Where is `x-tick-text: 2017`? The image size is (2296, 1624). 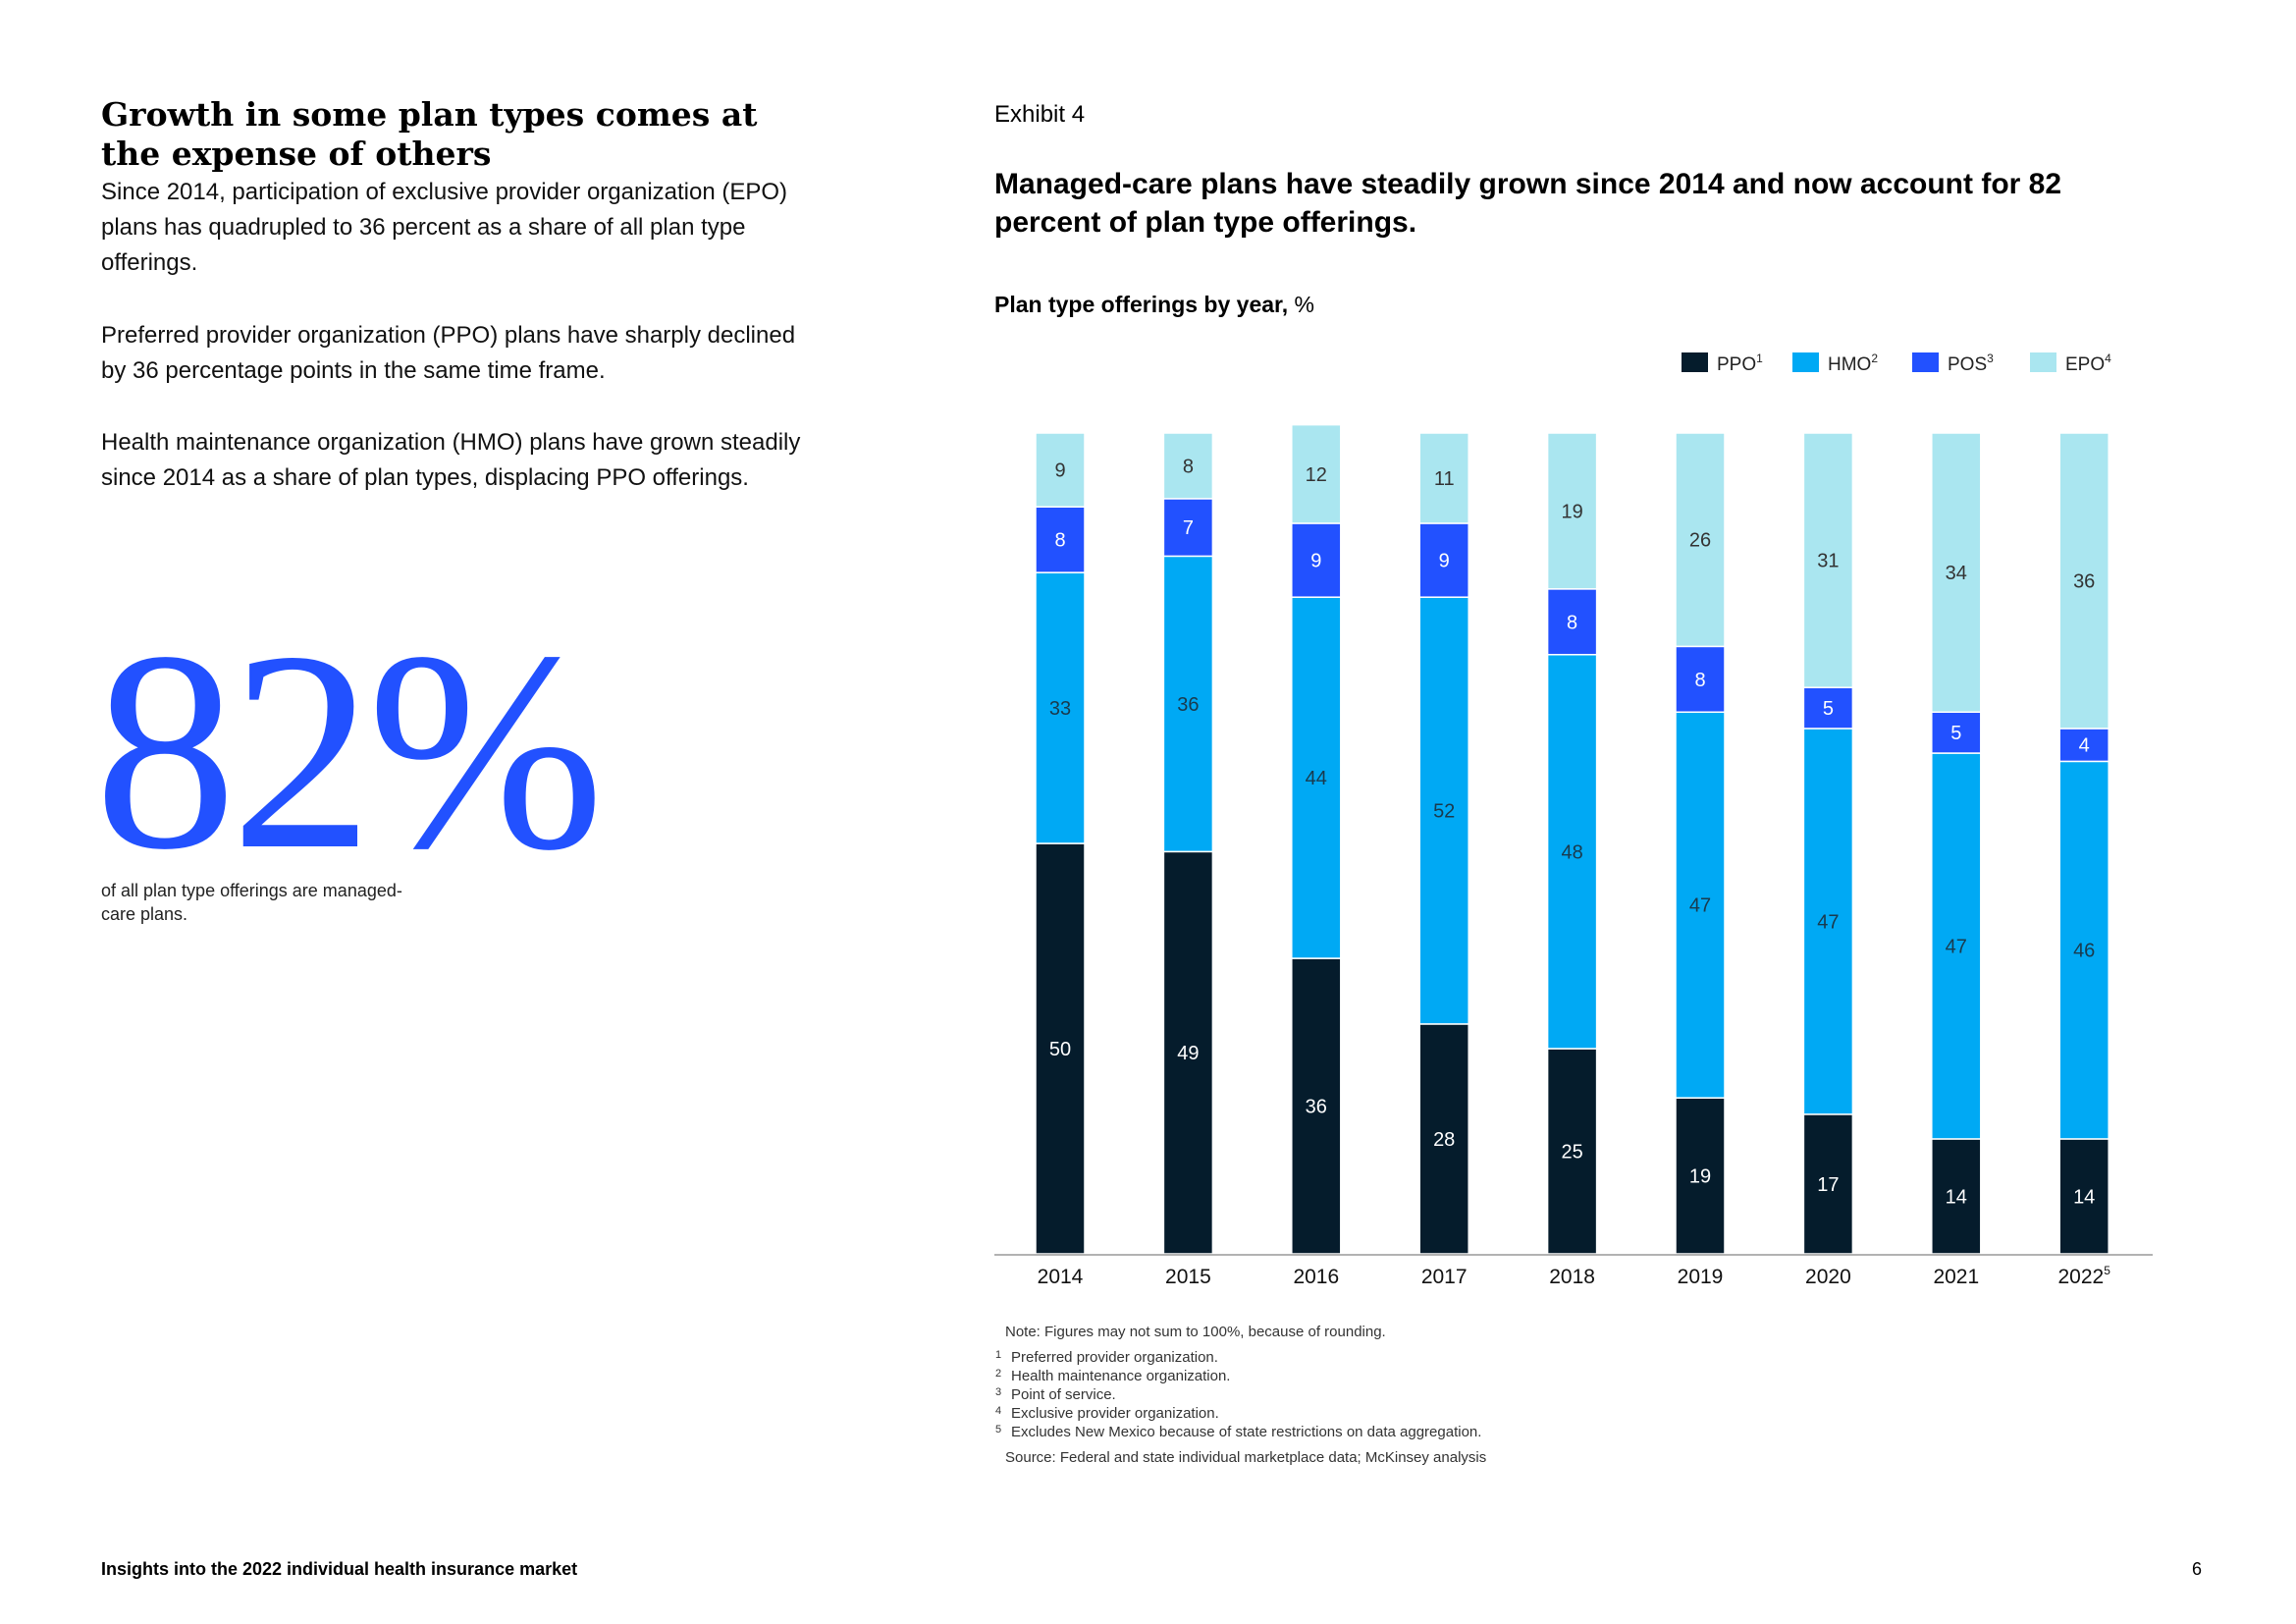 x-tick-text: 2017 is located at coordinates (1444, 1277).